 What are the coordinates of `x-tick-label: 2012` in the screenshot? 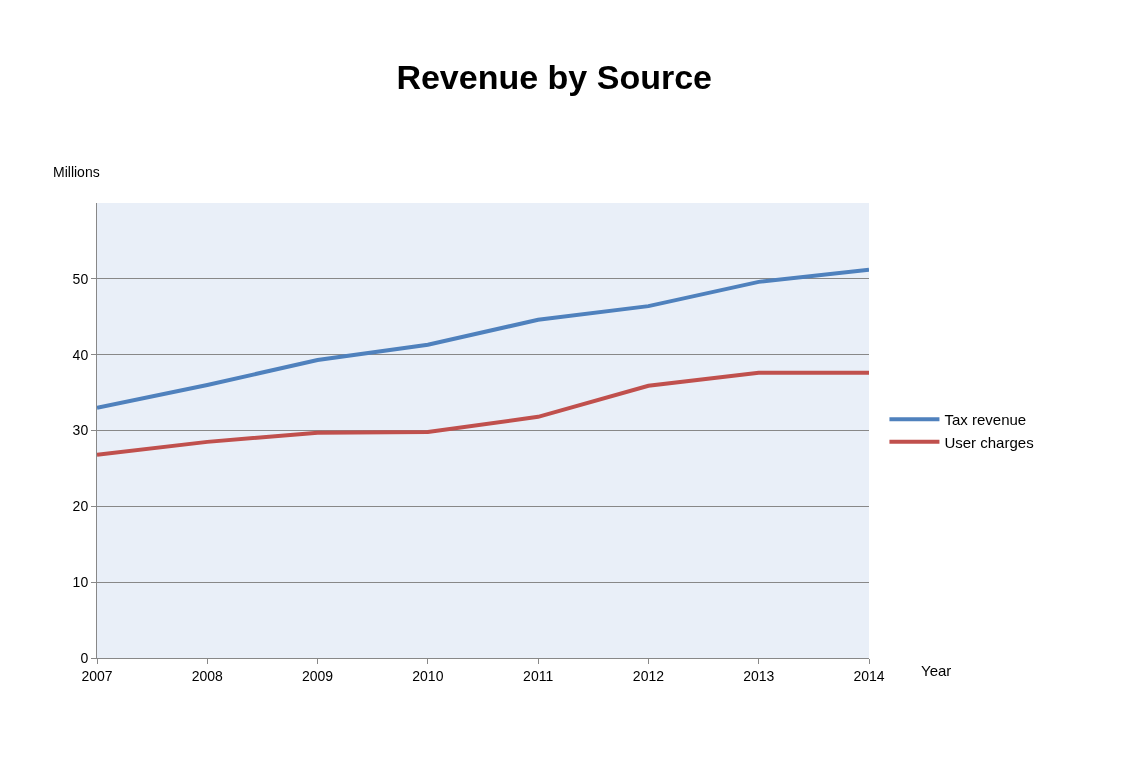 It's located at (648, 675).